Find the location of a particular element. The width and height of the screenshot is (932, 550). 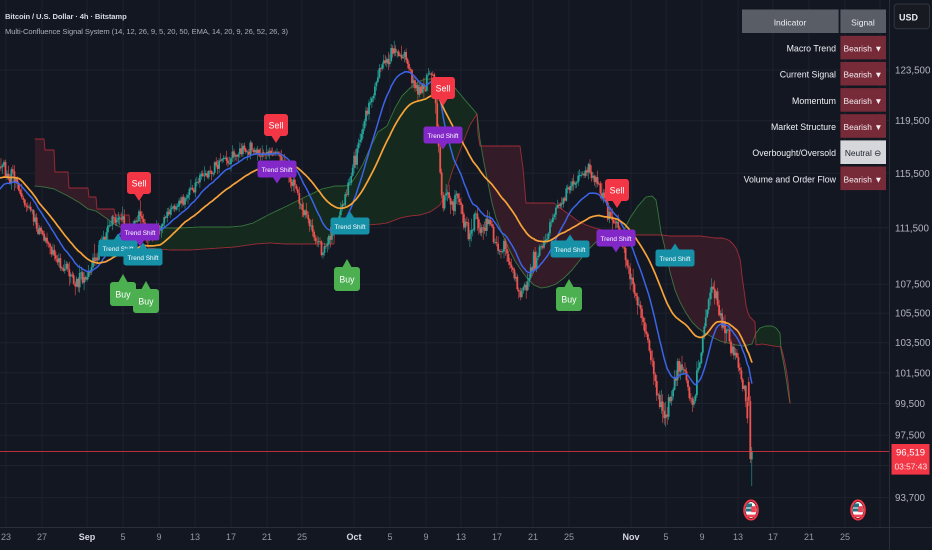

svg-text: Momentum is located at coordinates (814, 101).